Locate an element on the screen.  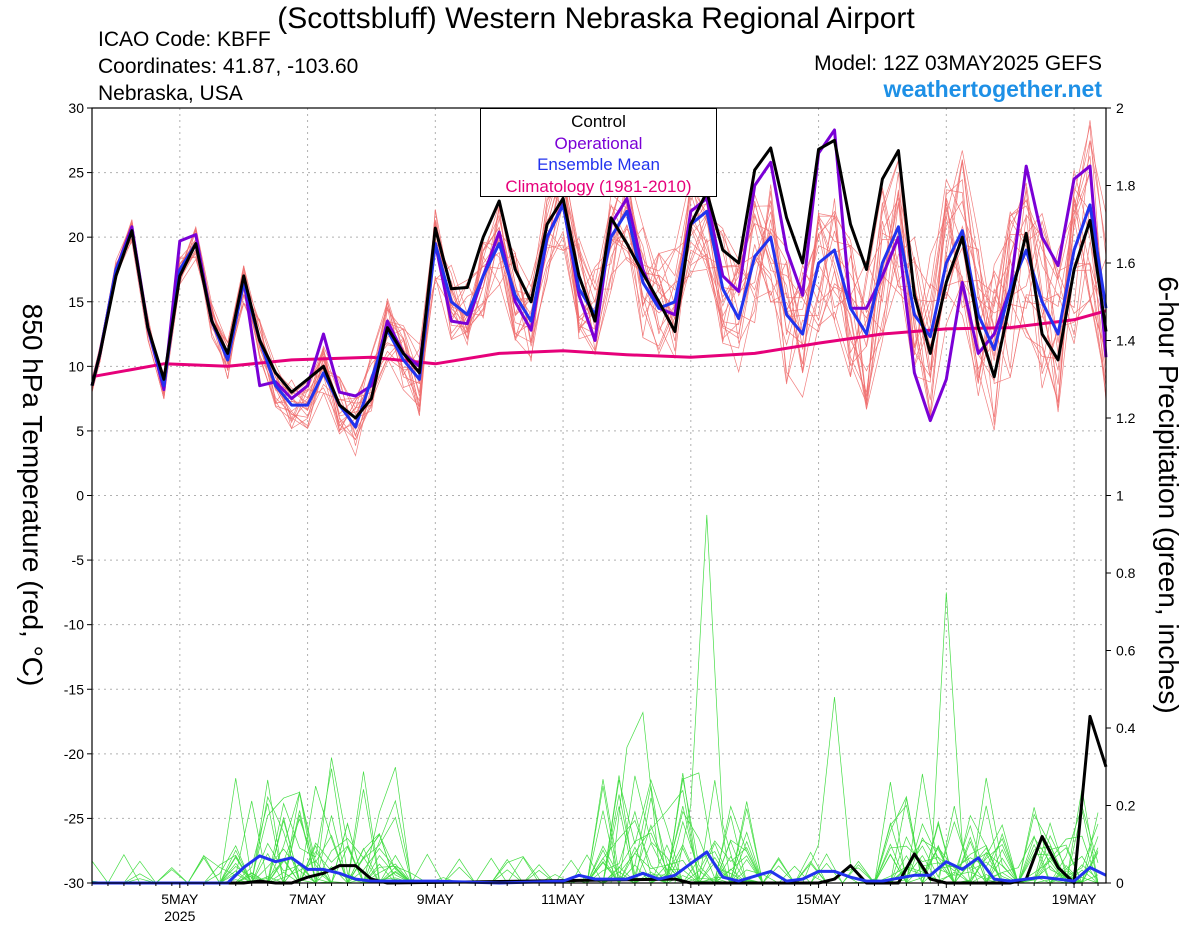
series-ensemble-mean-precip is located at coordinates (599, 867).